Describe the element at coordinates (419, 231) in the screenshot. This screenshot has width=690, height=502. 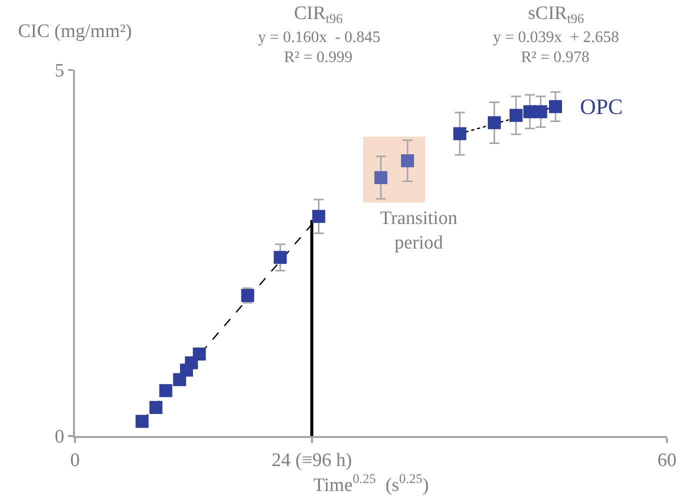
I see `band-label: Transition period` at that location.